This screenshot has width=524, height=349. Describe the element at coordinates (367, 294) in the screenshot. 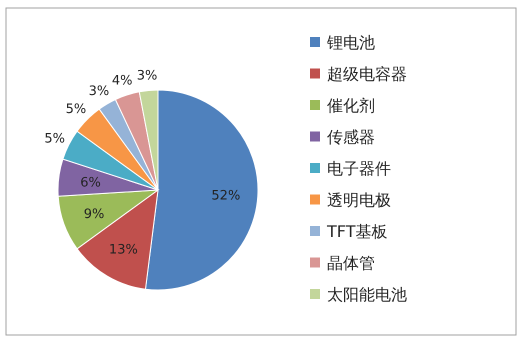

I see `legend-label: 太阳能电池` at that location.